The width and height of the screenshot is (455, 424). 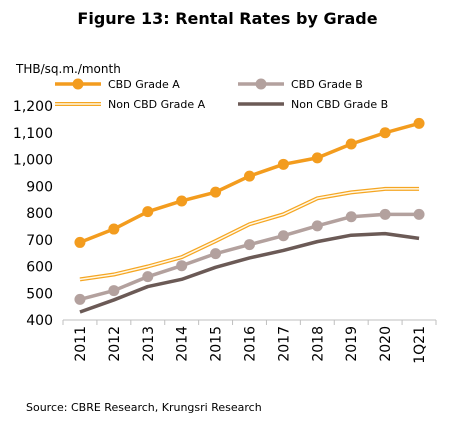 What do you see at coordinates (183, 344) in the screenshot?
I see `x-tick-label: 2014` at bounding box center [183, 344].